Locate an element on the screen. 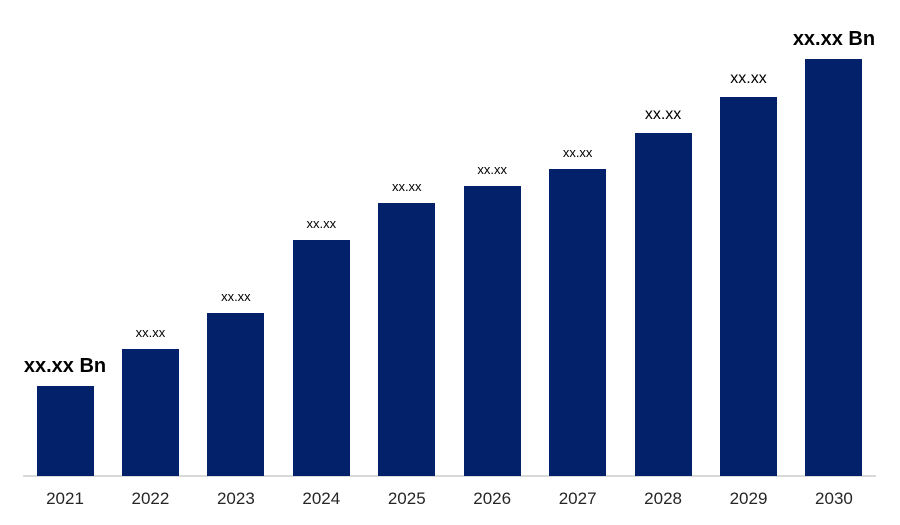 The height and width of the screenshot is (525, 900). bar-value-label-2023: xx.xx is located at coordinates (236, 296).